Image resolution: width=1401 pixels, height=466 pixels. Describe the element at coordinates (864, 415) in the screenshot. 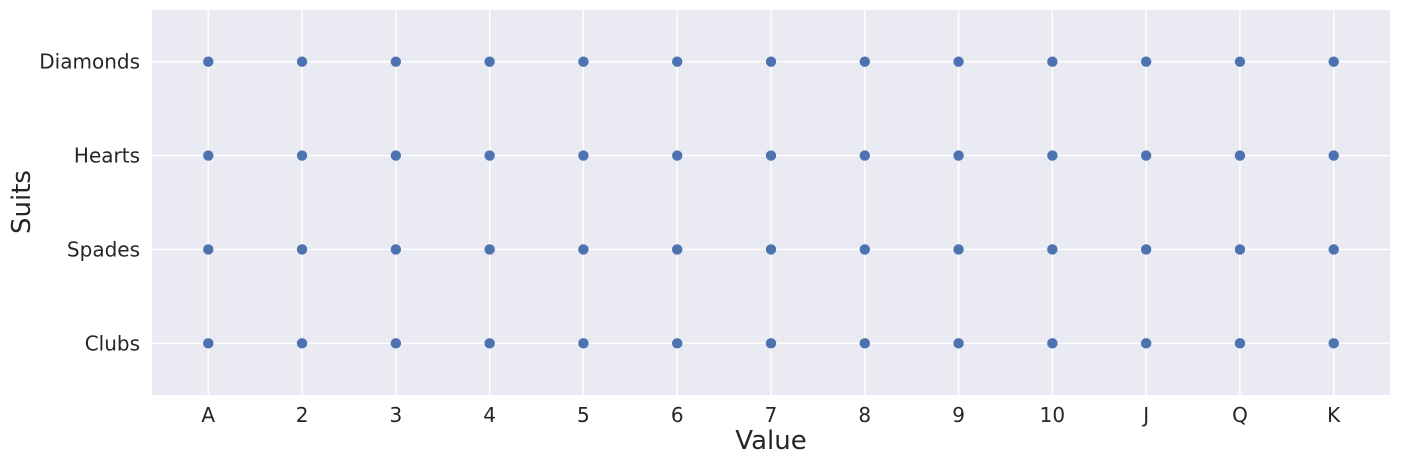

I see `x-tick-label: 8` at that location.